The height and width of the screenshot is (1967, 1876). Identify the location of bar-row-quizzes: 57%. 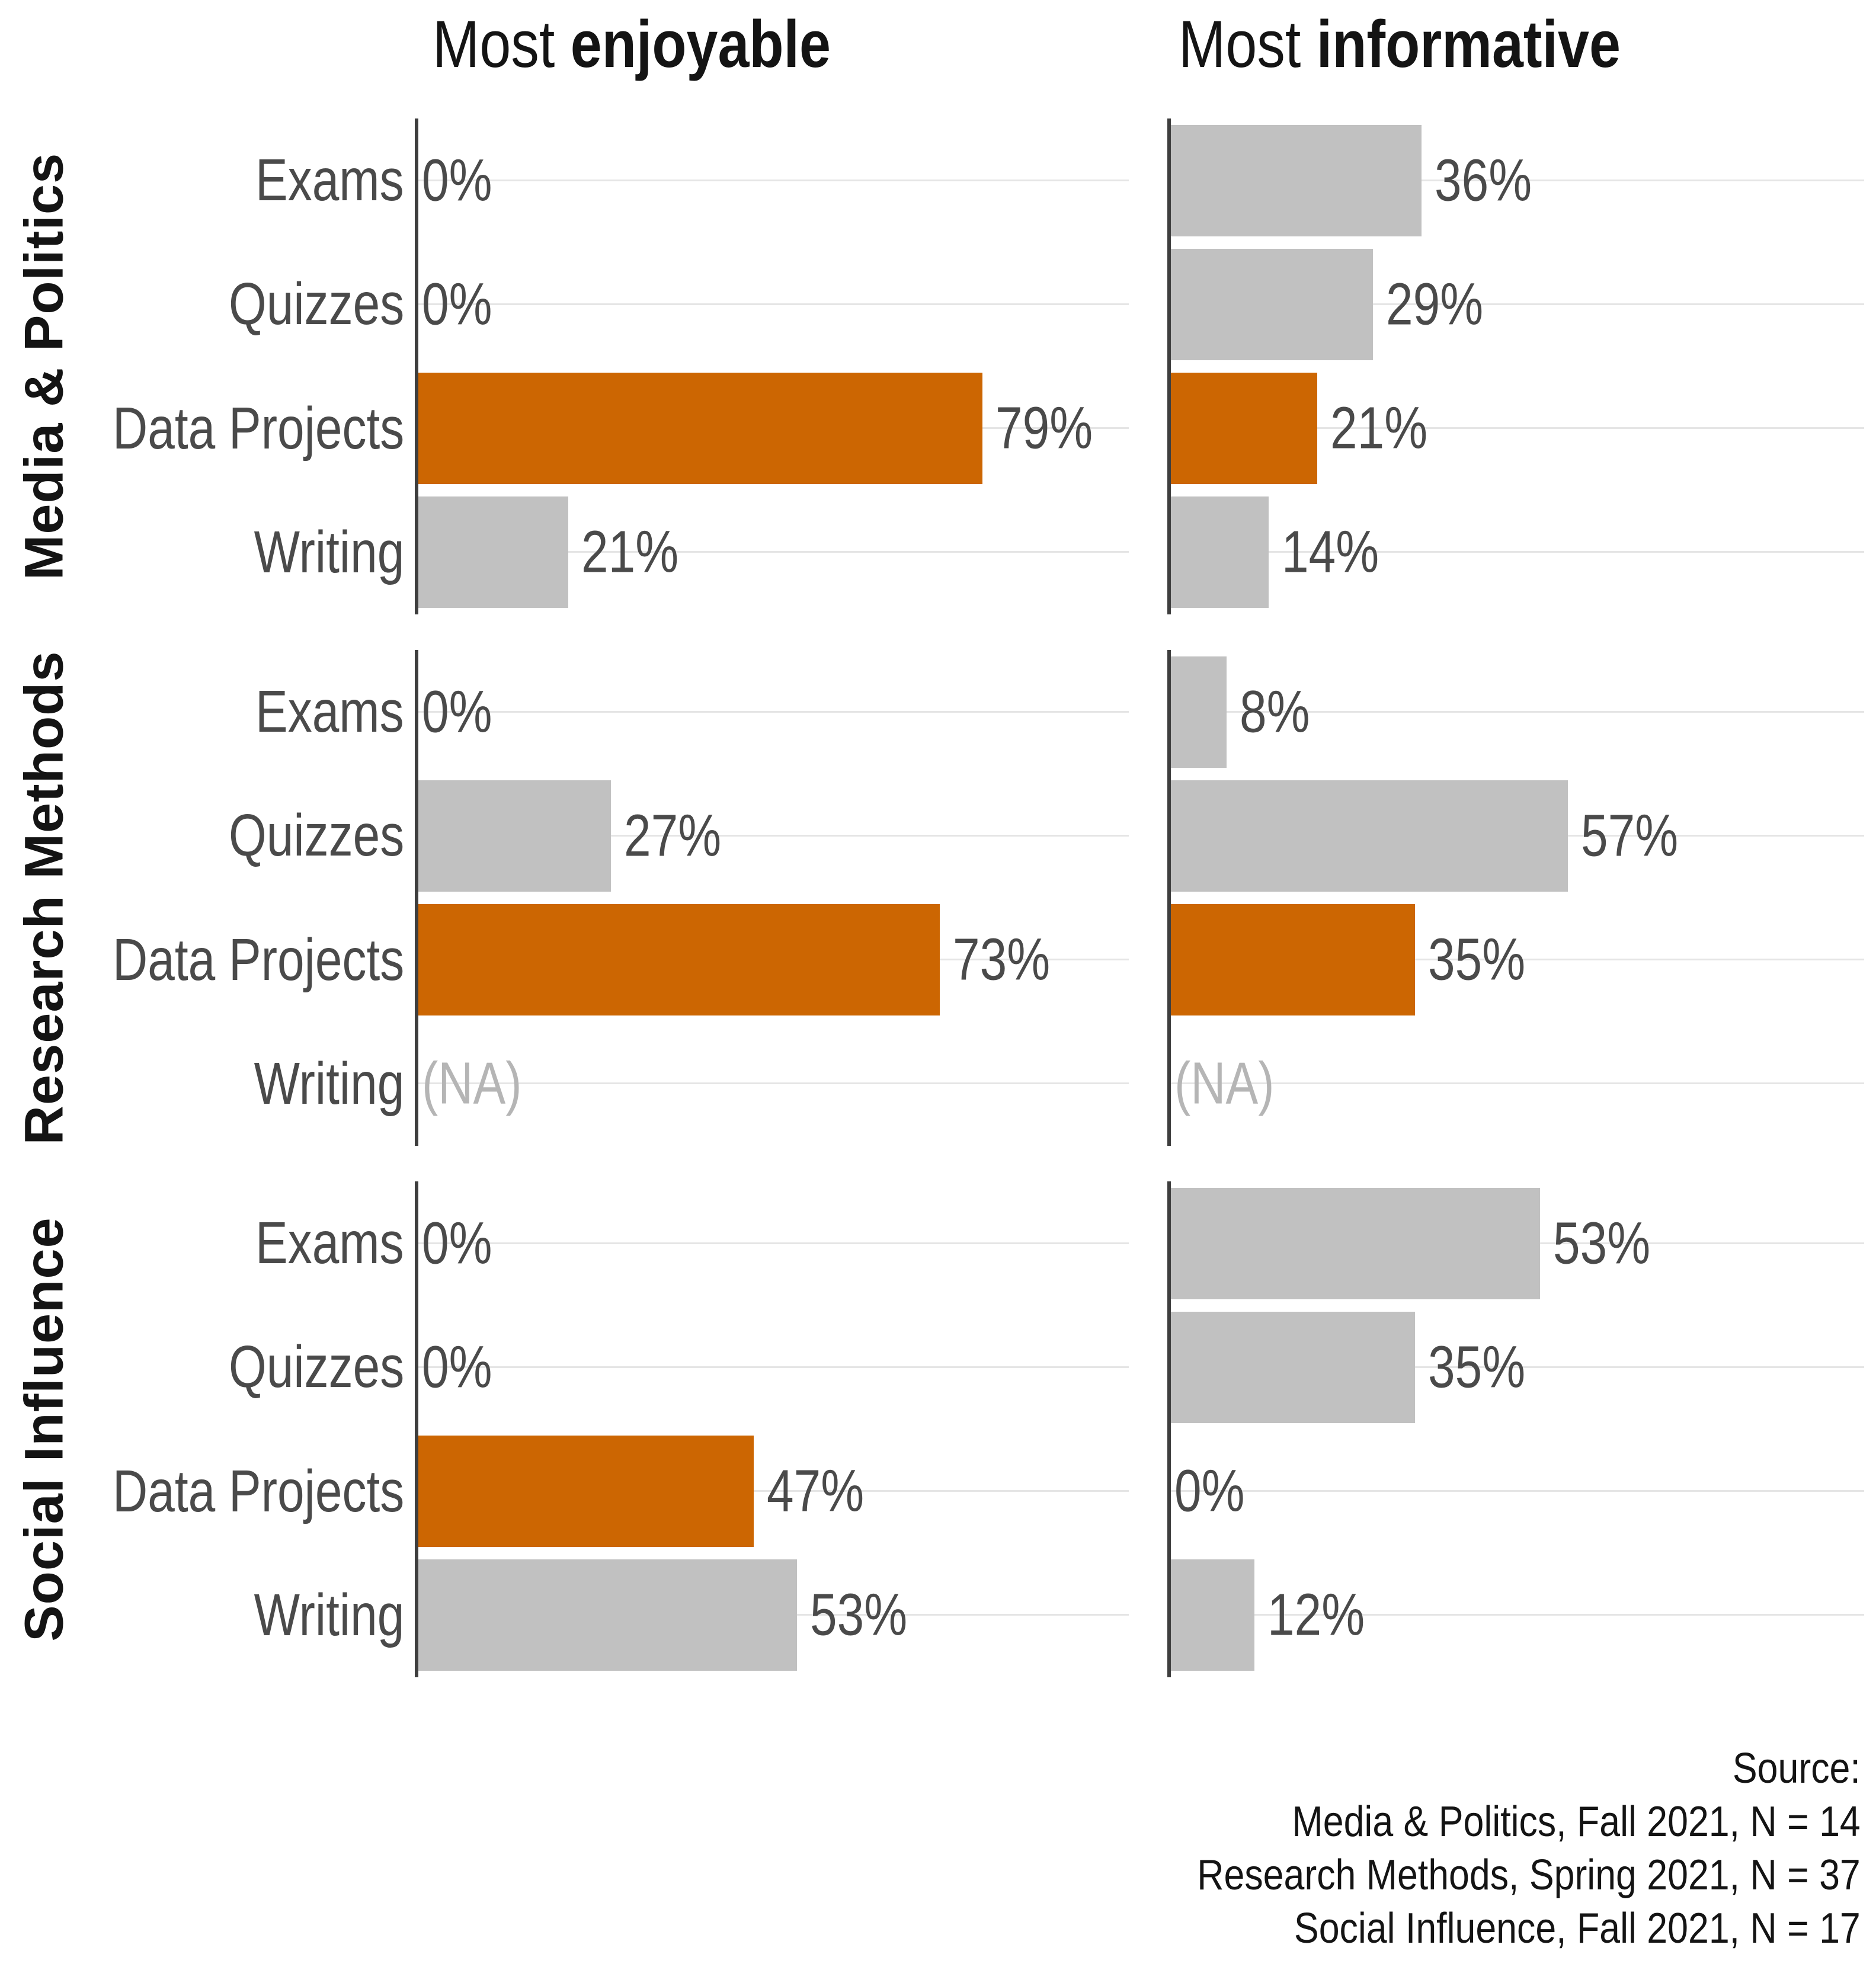
(1515, 836).